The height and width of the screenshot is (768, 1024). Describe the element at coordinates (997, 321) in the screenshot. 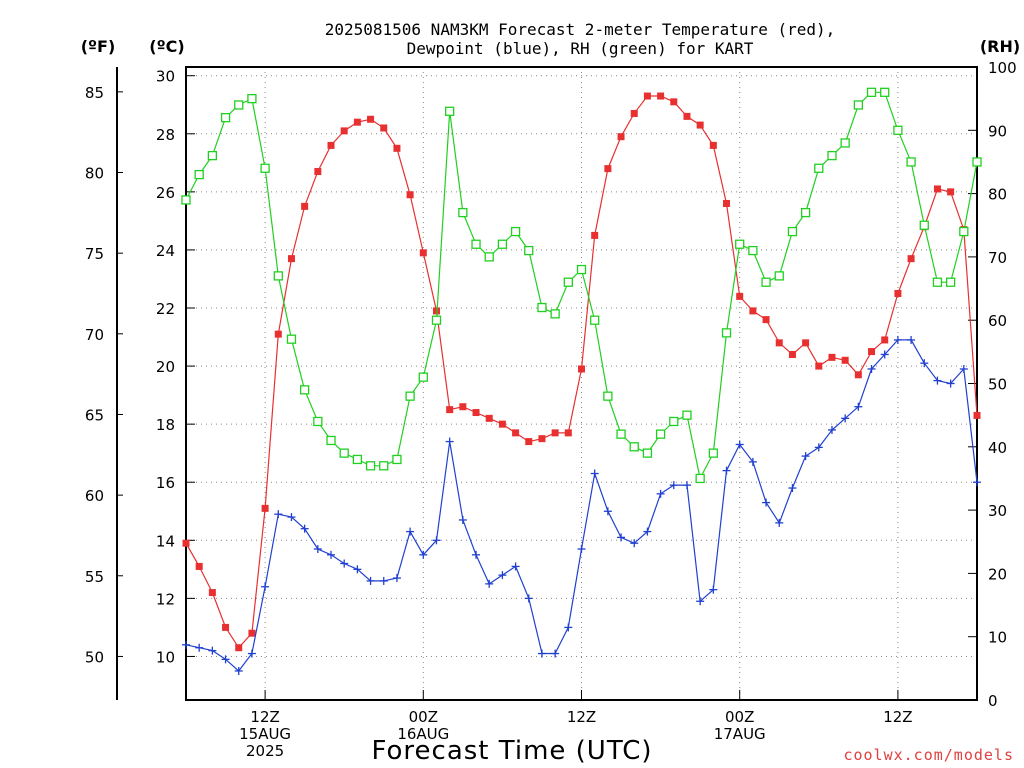

I see `ytick-label-rh-60: 60` at that location.